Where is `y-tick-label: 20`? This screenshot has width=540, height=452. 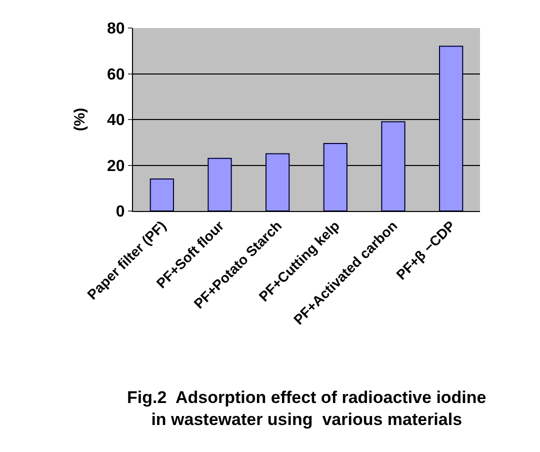 y-tick-label: 20 is located at coordinates (116, 166).